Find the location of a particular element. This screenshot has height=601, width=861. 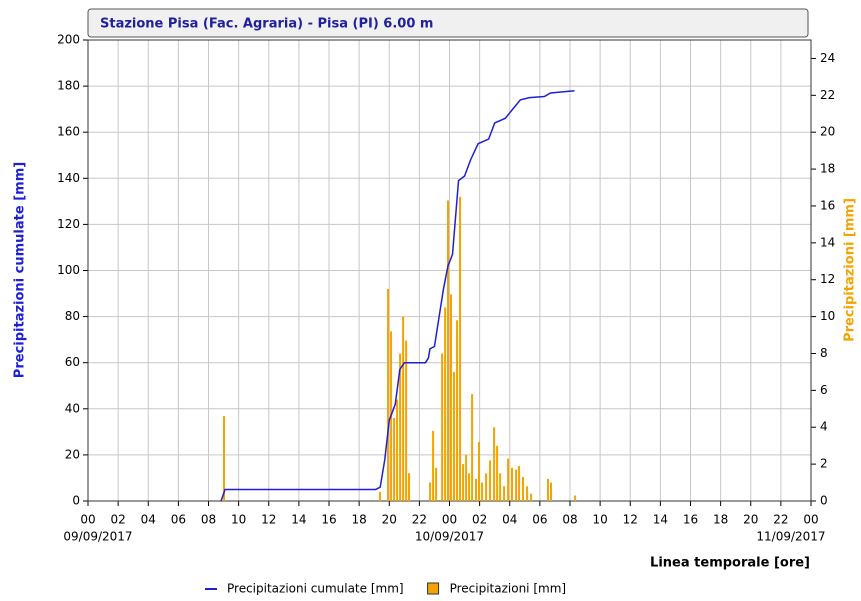

legend-swatch is located at coordinates (433, 588).